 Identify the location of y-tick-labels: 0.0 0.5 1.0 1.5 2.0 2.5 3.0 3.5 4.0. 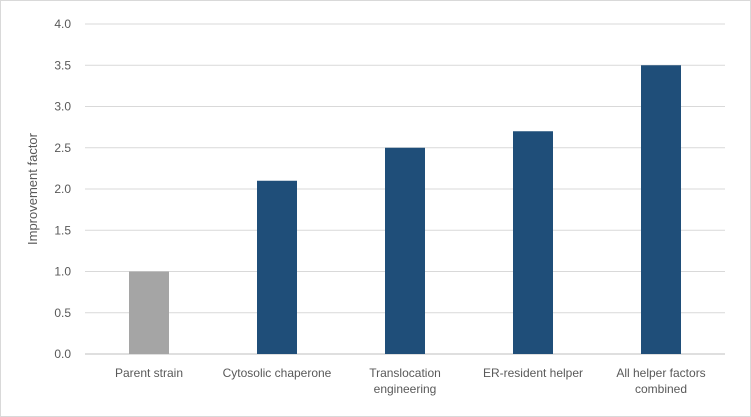
(62, 189).